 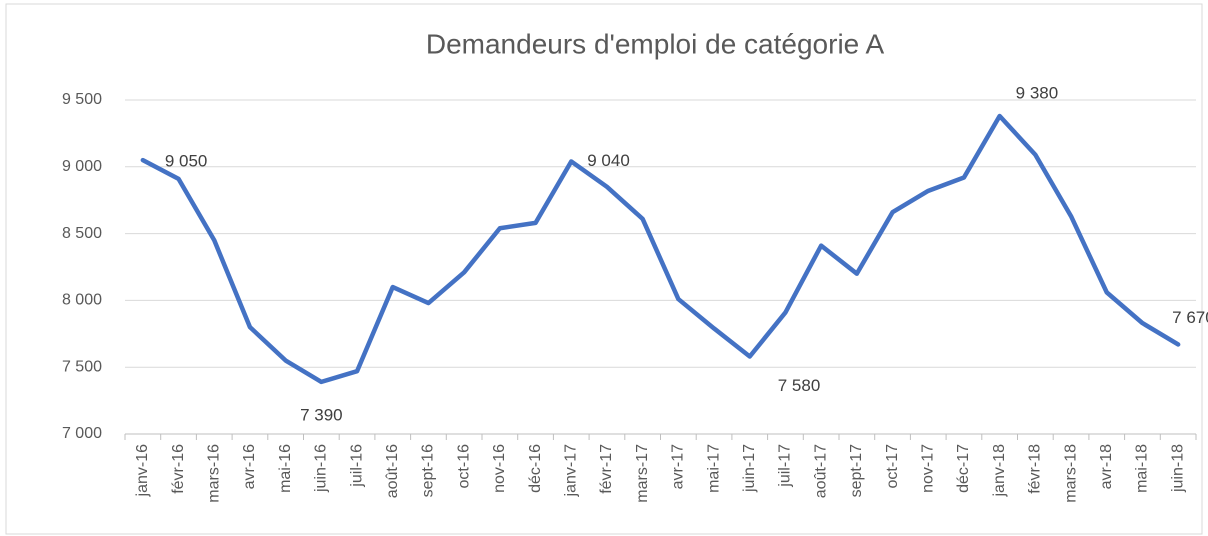 I want to click on x-tick-label: mars-16, so click(x=213, y=473).